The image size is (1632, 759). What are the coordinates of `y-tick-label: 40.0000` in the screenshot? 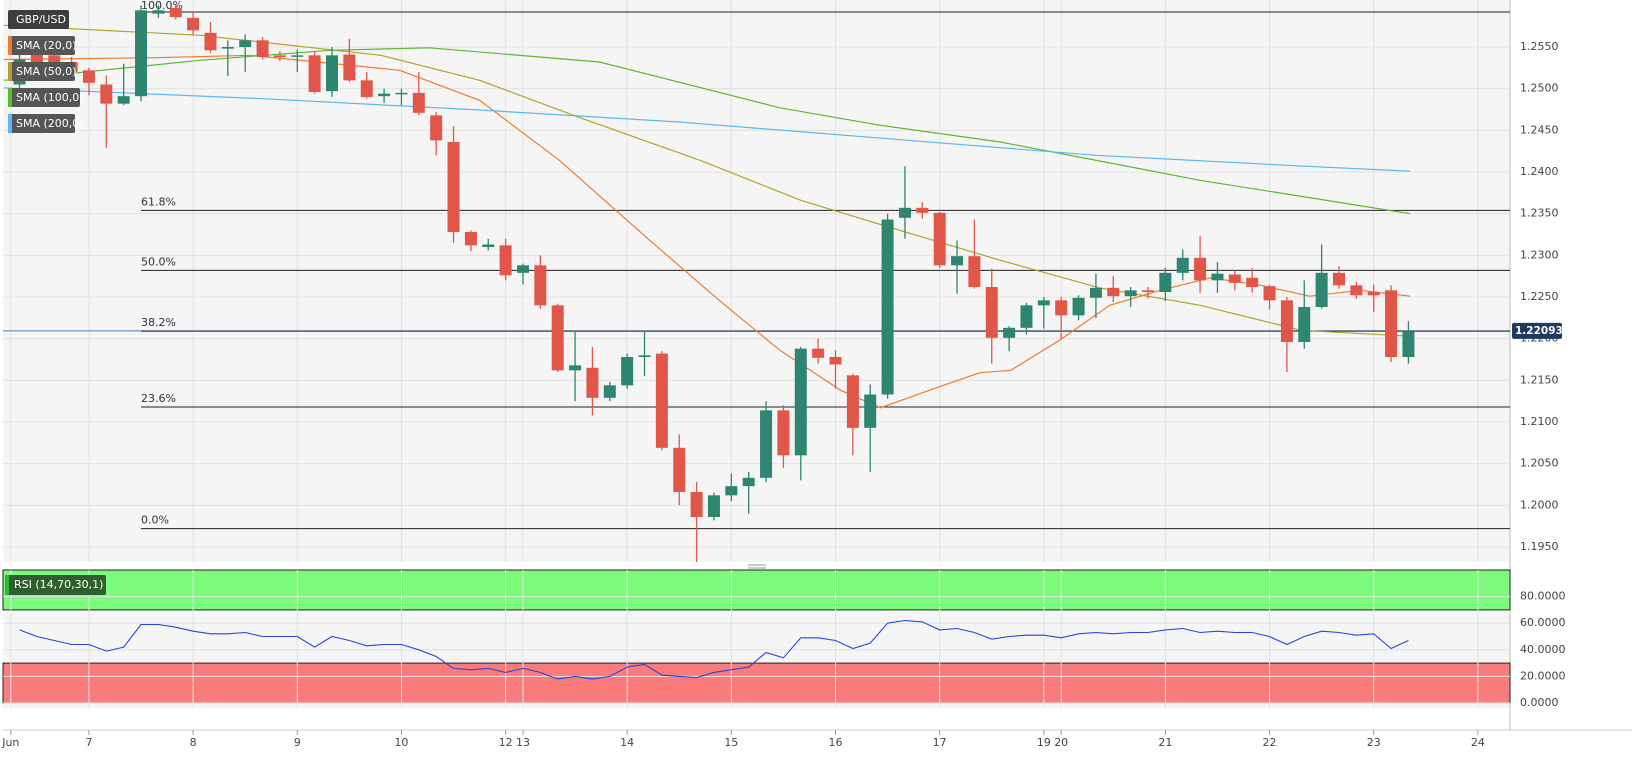 It's located at (1543, 649).